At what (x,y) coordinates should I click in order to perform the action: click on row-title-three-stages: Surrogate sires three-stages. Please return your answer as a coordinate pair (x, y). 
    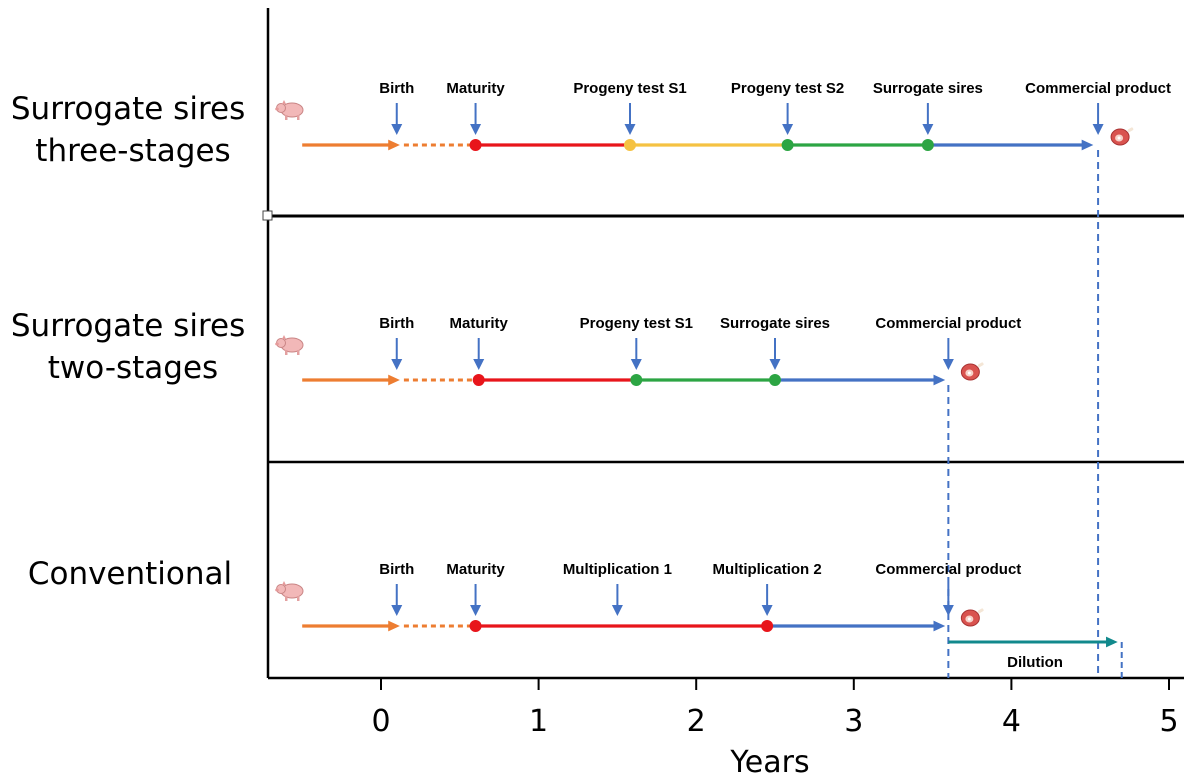
    Looking at the image, I should click on (133, 130).